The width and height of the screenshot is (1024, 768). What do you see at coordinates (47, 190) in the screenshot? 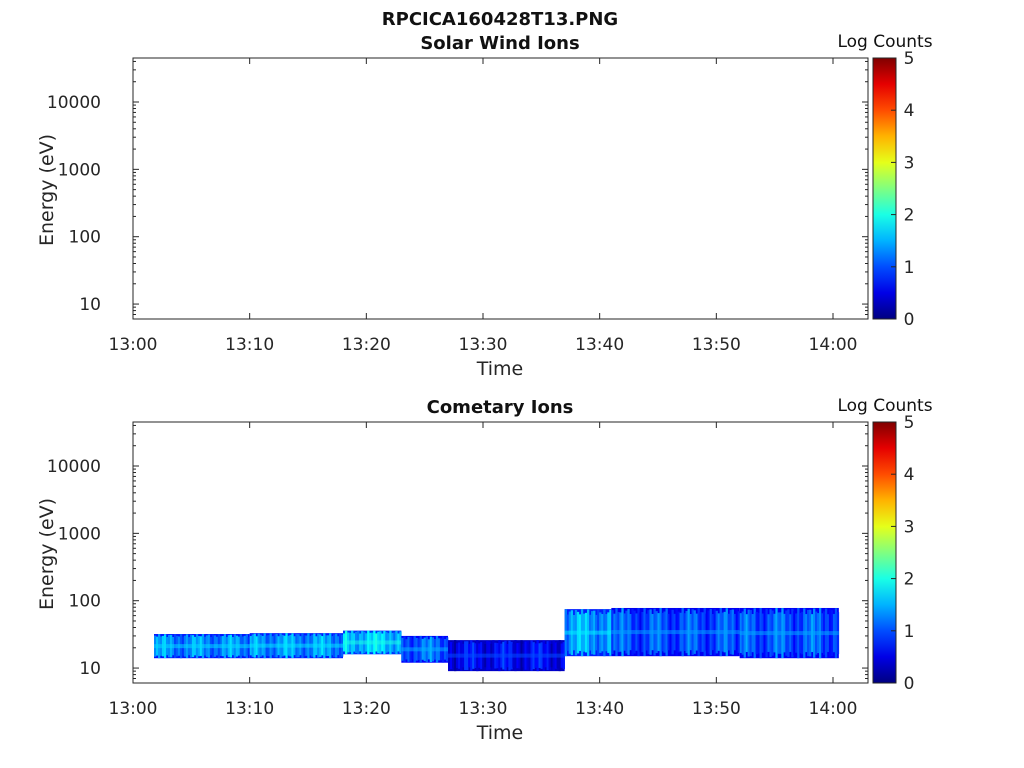
I see `solar-wind-y-axis-label: Energy (eV)` at bounding box center [47, 190].